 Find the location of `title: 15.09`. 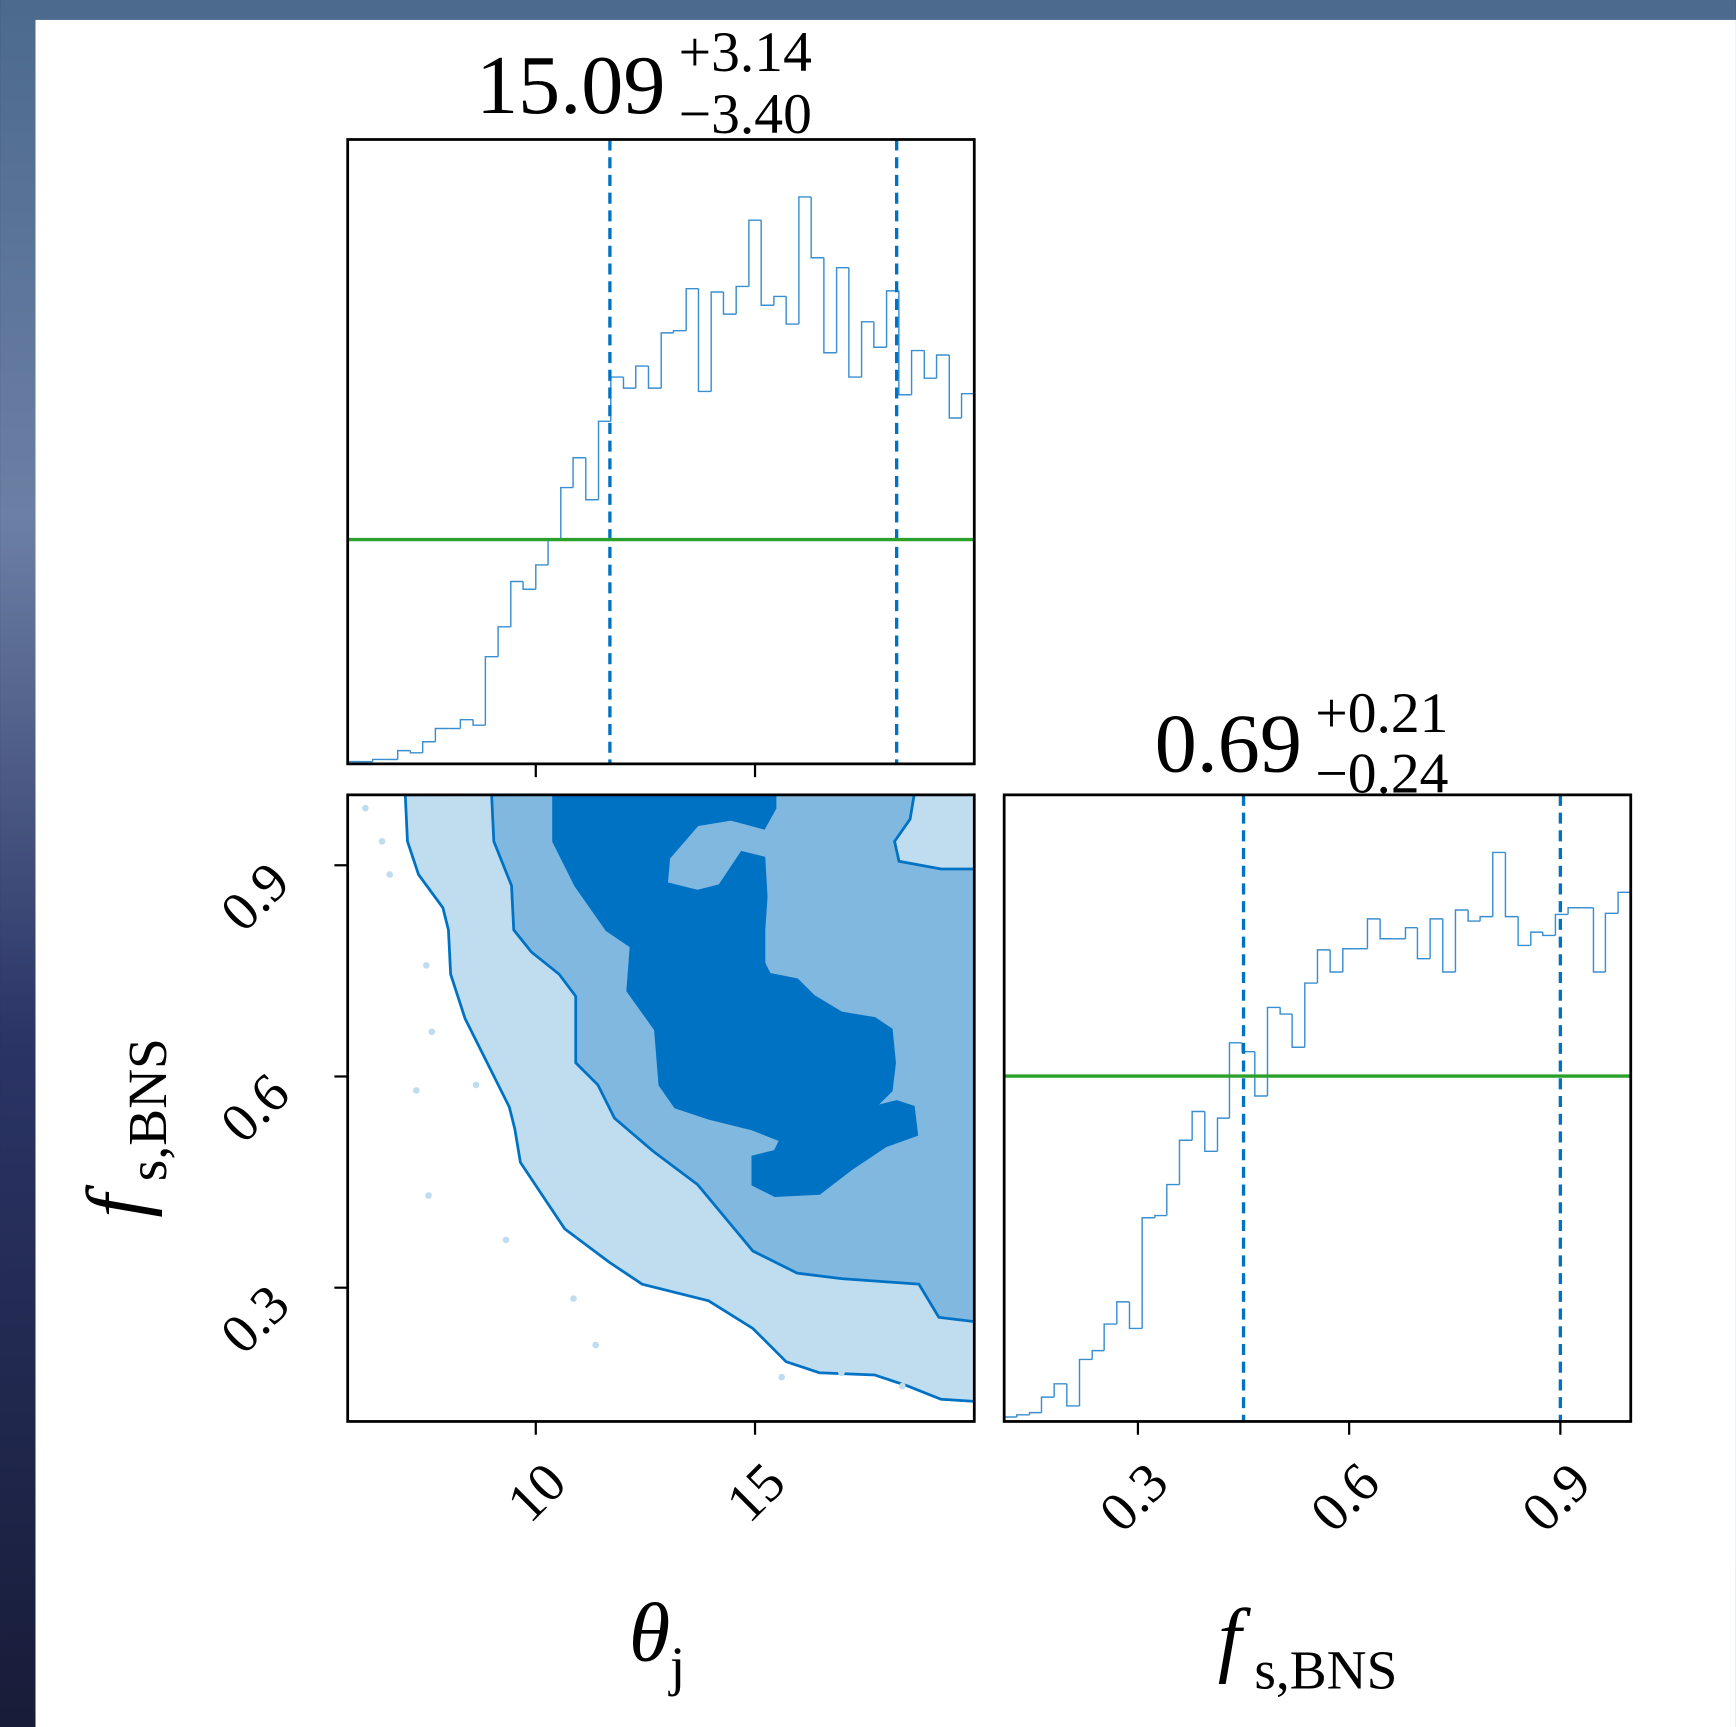

title: 15.09 is located at coordinates (570, 85).